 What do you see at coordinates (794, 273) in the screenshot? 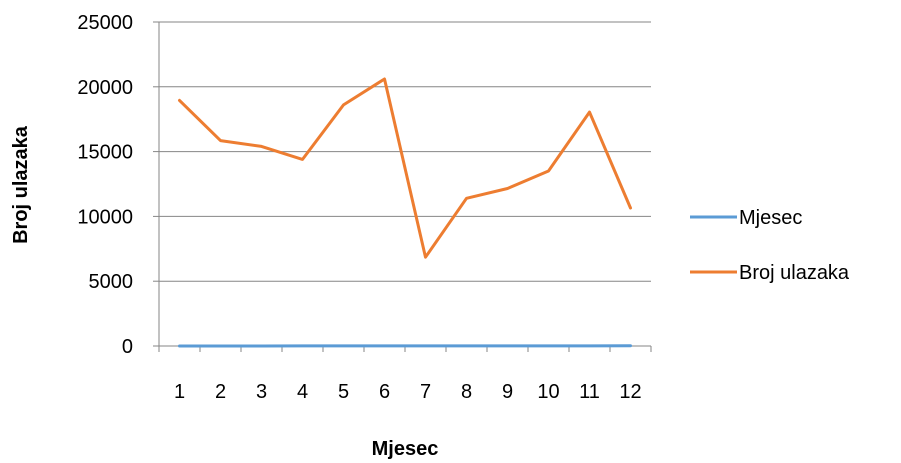
I see `legend-label: Broj ulazaka` at bounding box center [794, 273].